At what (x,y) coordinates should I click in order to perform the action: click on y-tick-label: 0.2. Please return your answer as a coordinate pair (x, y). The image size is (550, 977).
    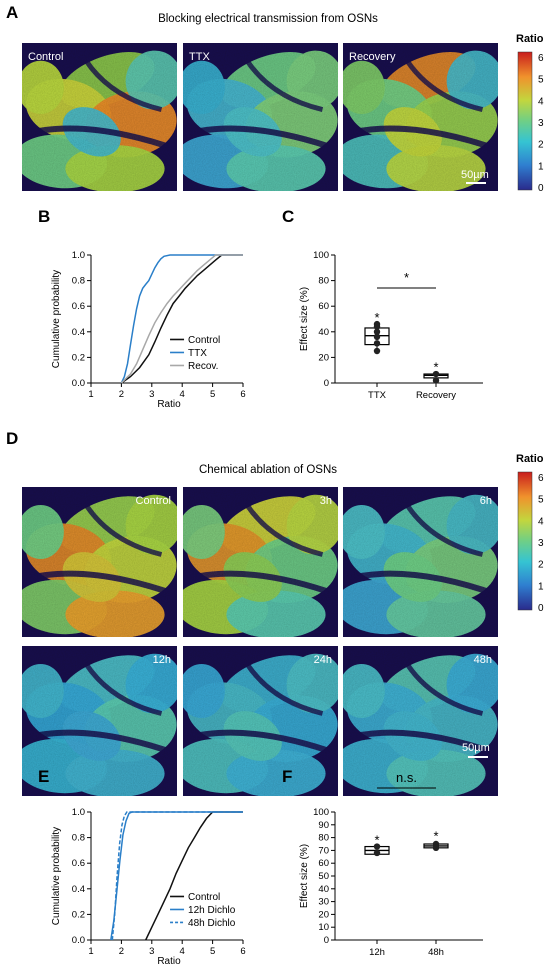
    Looking at the image, I should click on (78, 357).